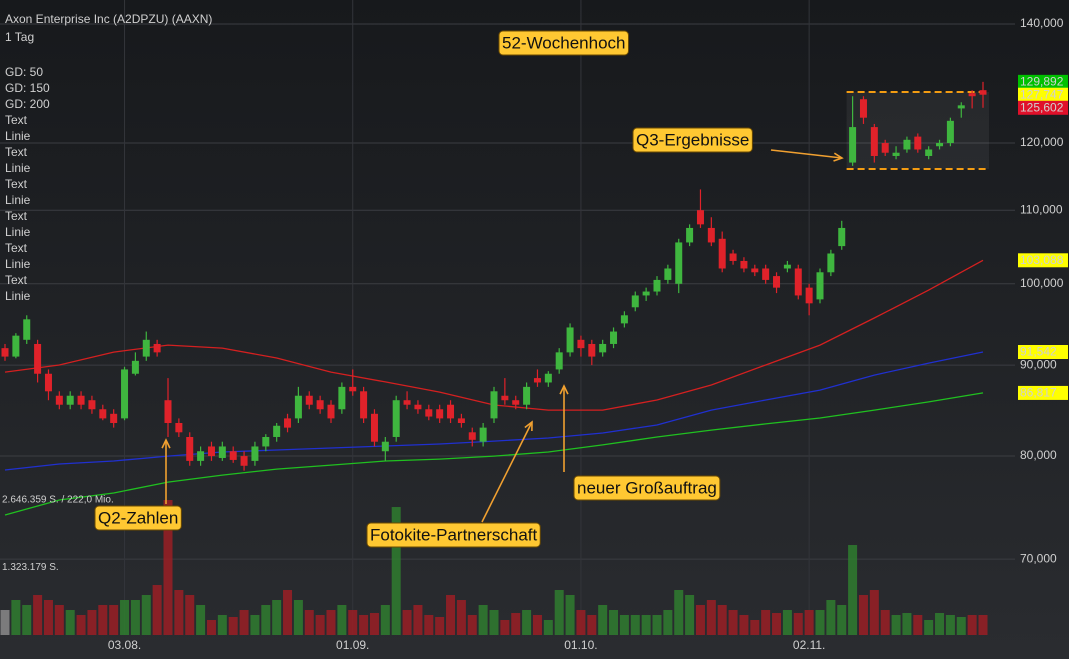 The height and width of the screenshot is (659, 1069). I want to click on annotation-text: neuer Großauftrag, so click(647, 487).